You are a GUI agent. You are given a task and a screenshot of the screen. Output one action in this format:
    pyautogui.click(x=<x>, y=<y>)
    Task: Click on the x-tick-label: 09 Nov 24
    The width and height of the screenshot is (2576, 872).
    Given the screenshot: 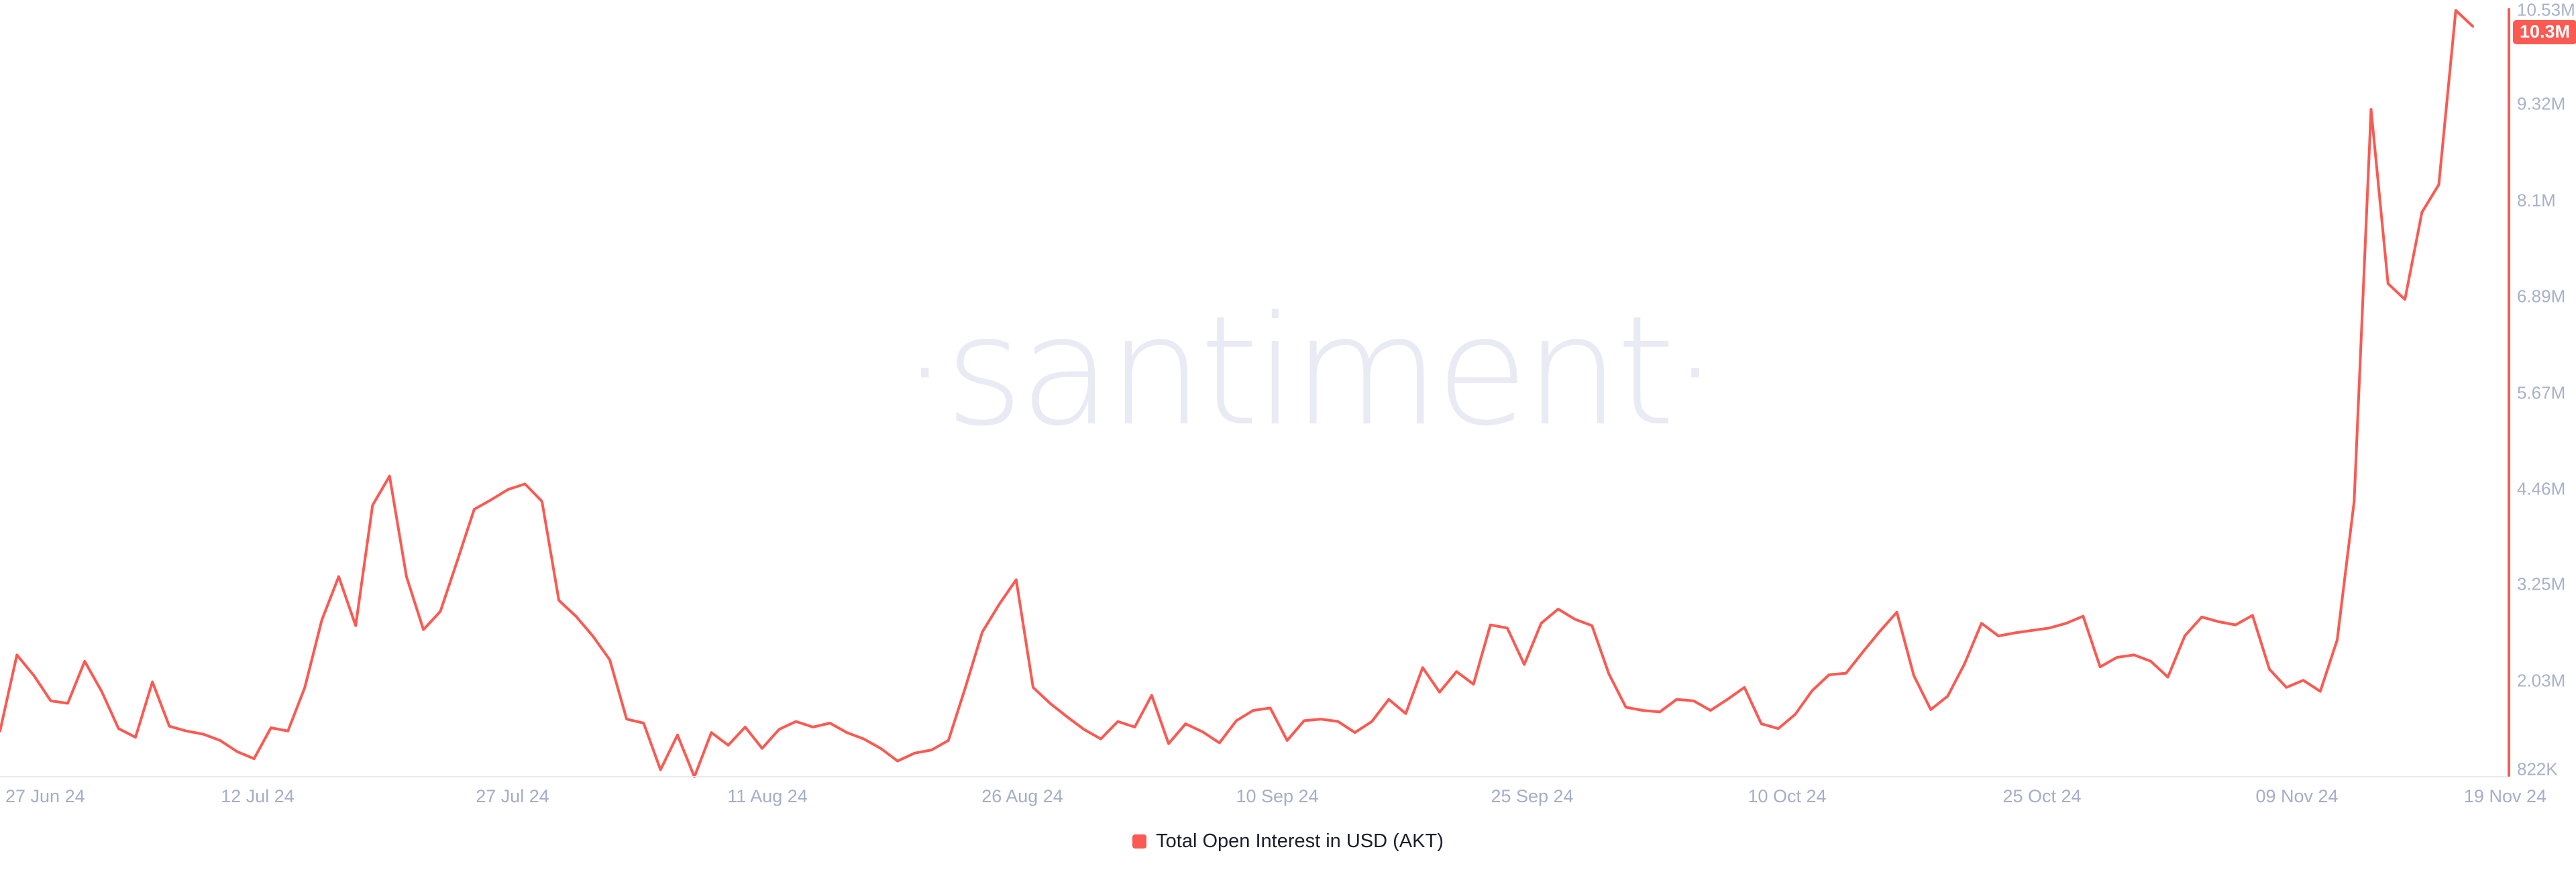 What is the action you would take?
    pyautogui.click(x=2297, y=796)
    